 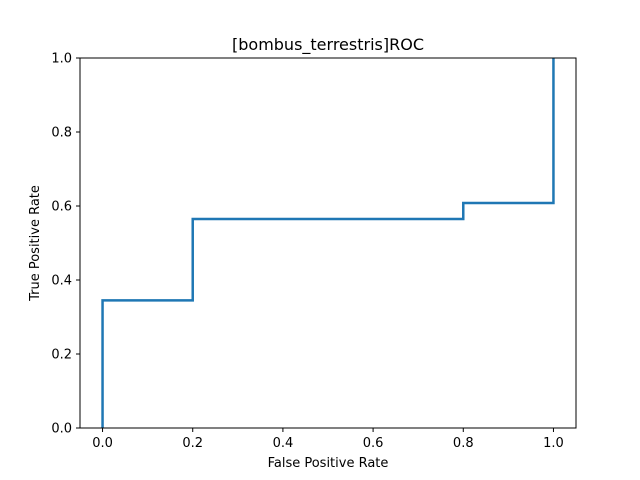 I want to click on x-tick-label: 1.0, so click(x=553, y=443).